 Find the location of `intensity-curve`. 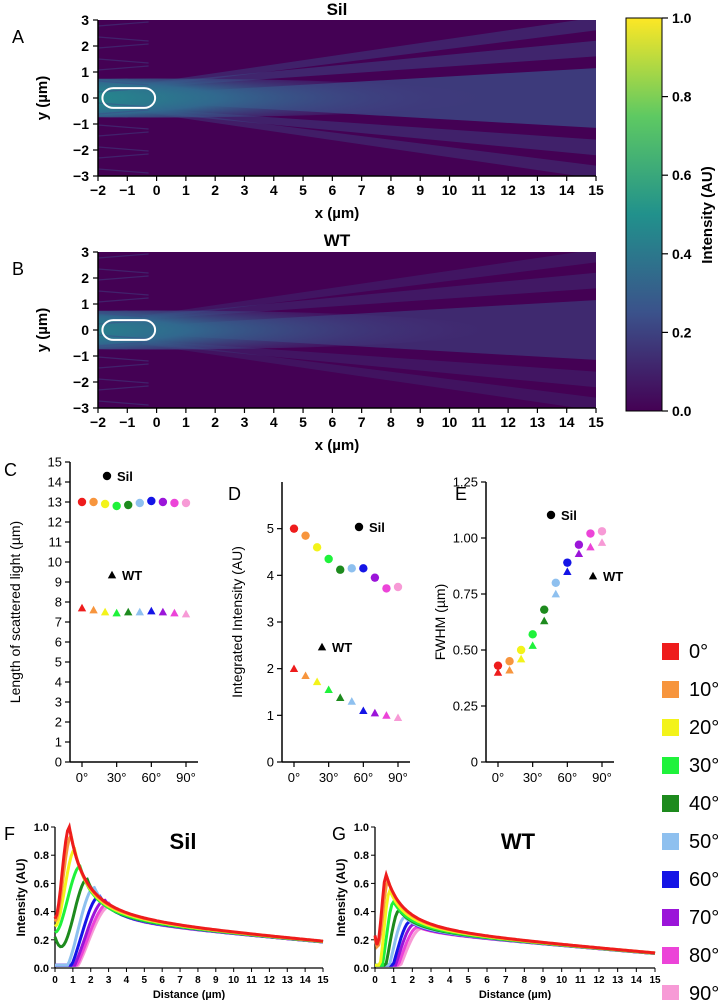

intensity-curve is located at coordinates (189, 932).